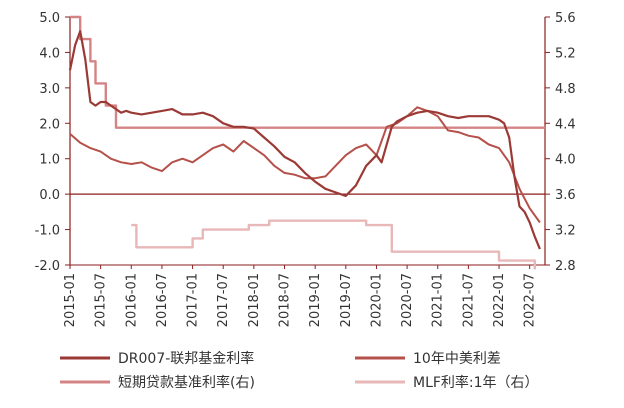  I want to click on left-tick-label: 1.0, so click(49, 160).